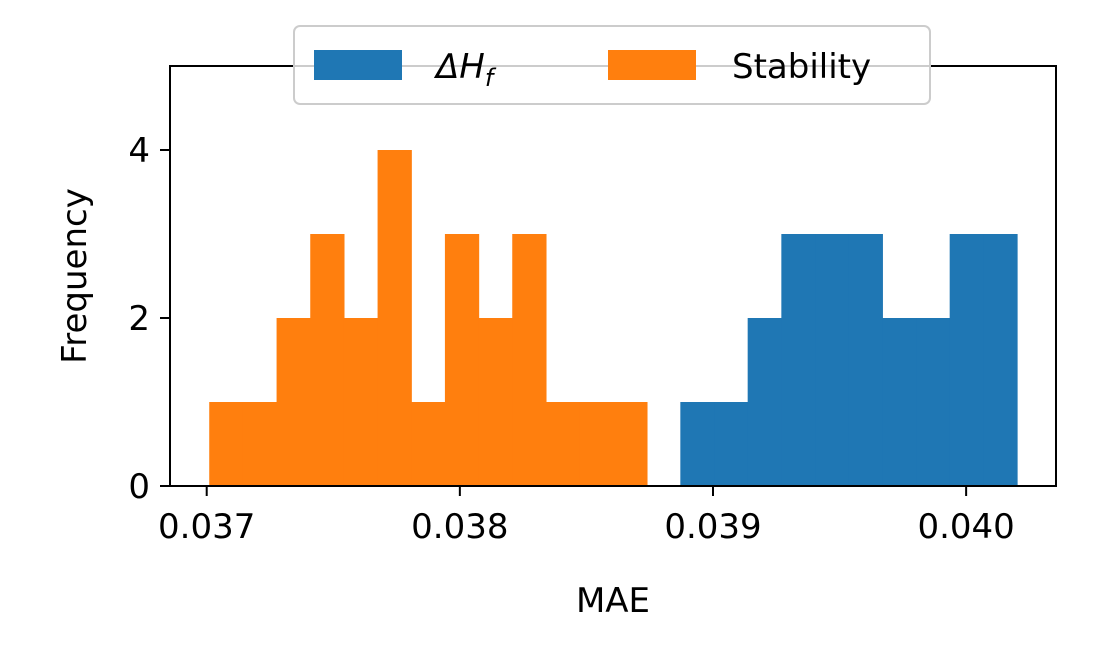 Image resolution: width=1120 pixels, height=672 pixels. Describe the element at coordinates (139, 319) in the screenshot. I see `y-tick-label: 2` at that location.